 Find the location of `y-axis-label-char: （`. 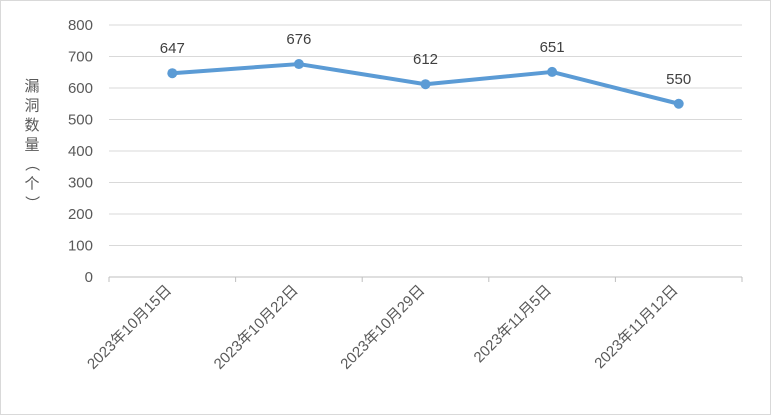

y-axis-label-char: （ is located at coordinates (32, 163).